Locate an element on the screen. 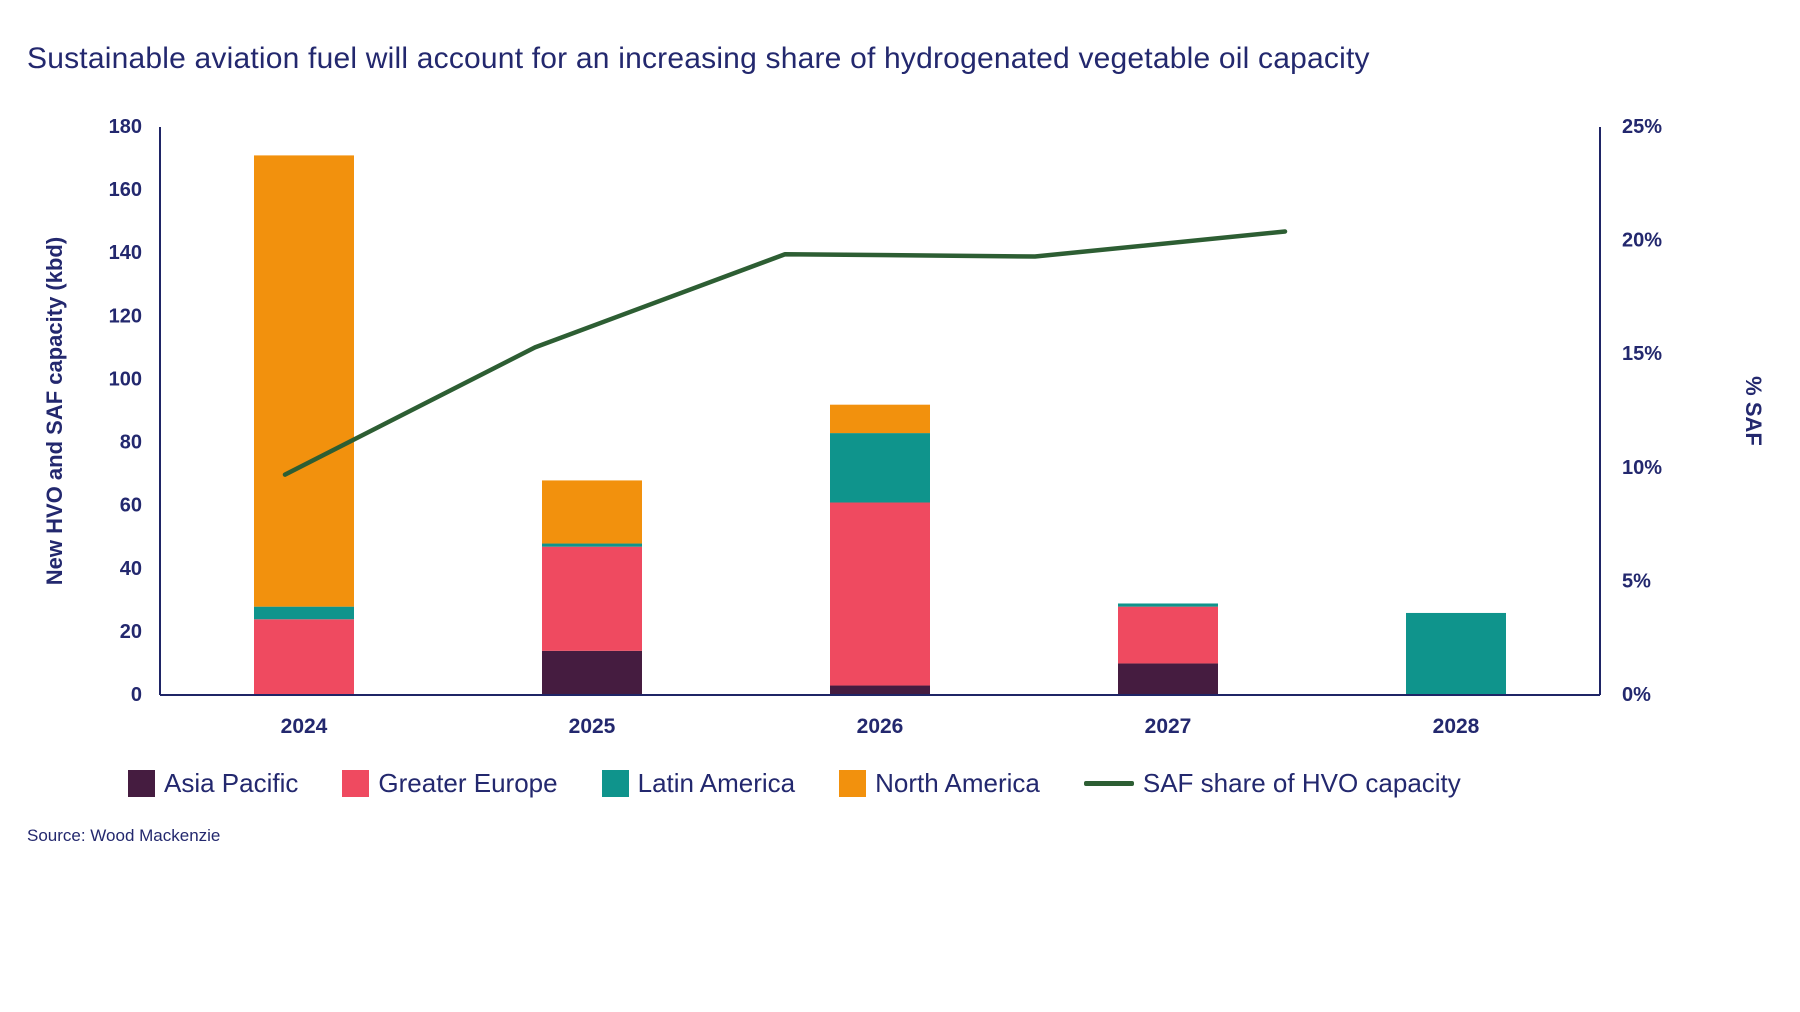  bar-segment-asia-pacific-2027 is located at coordinates (1168, 679).